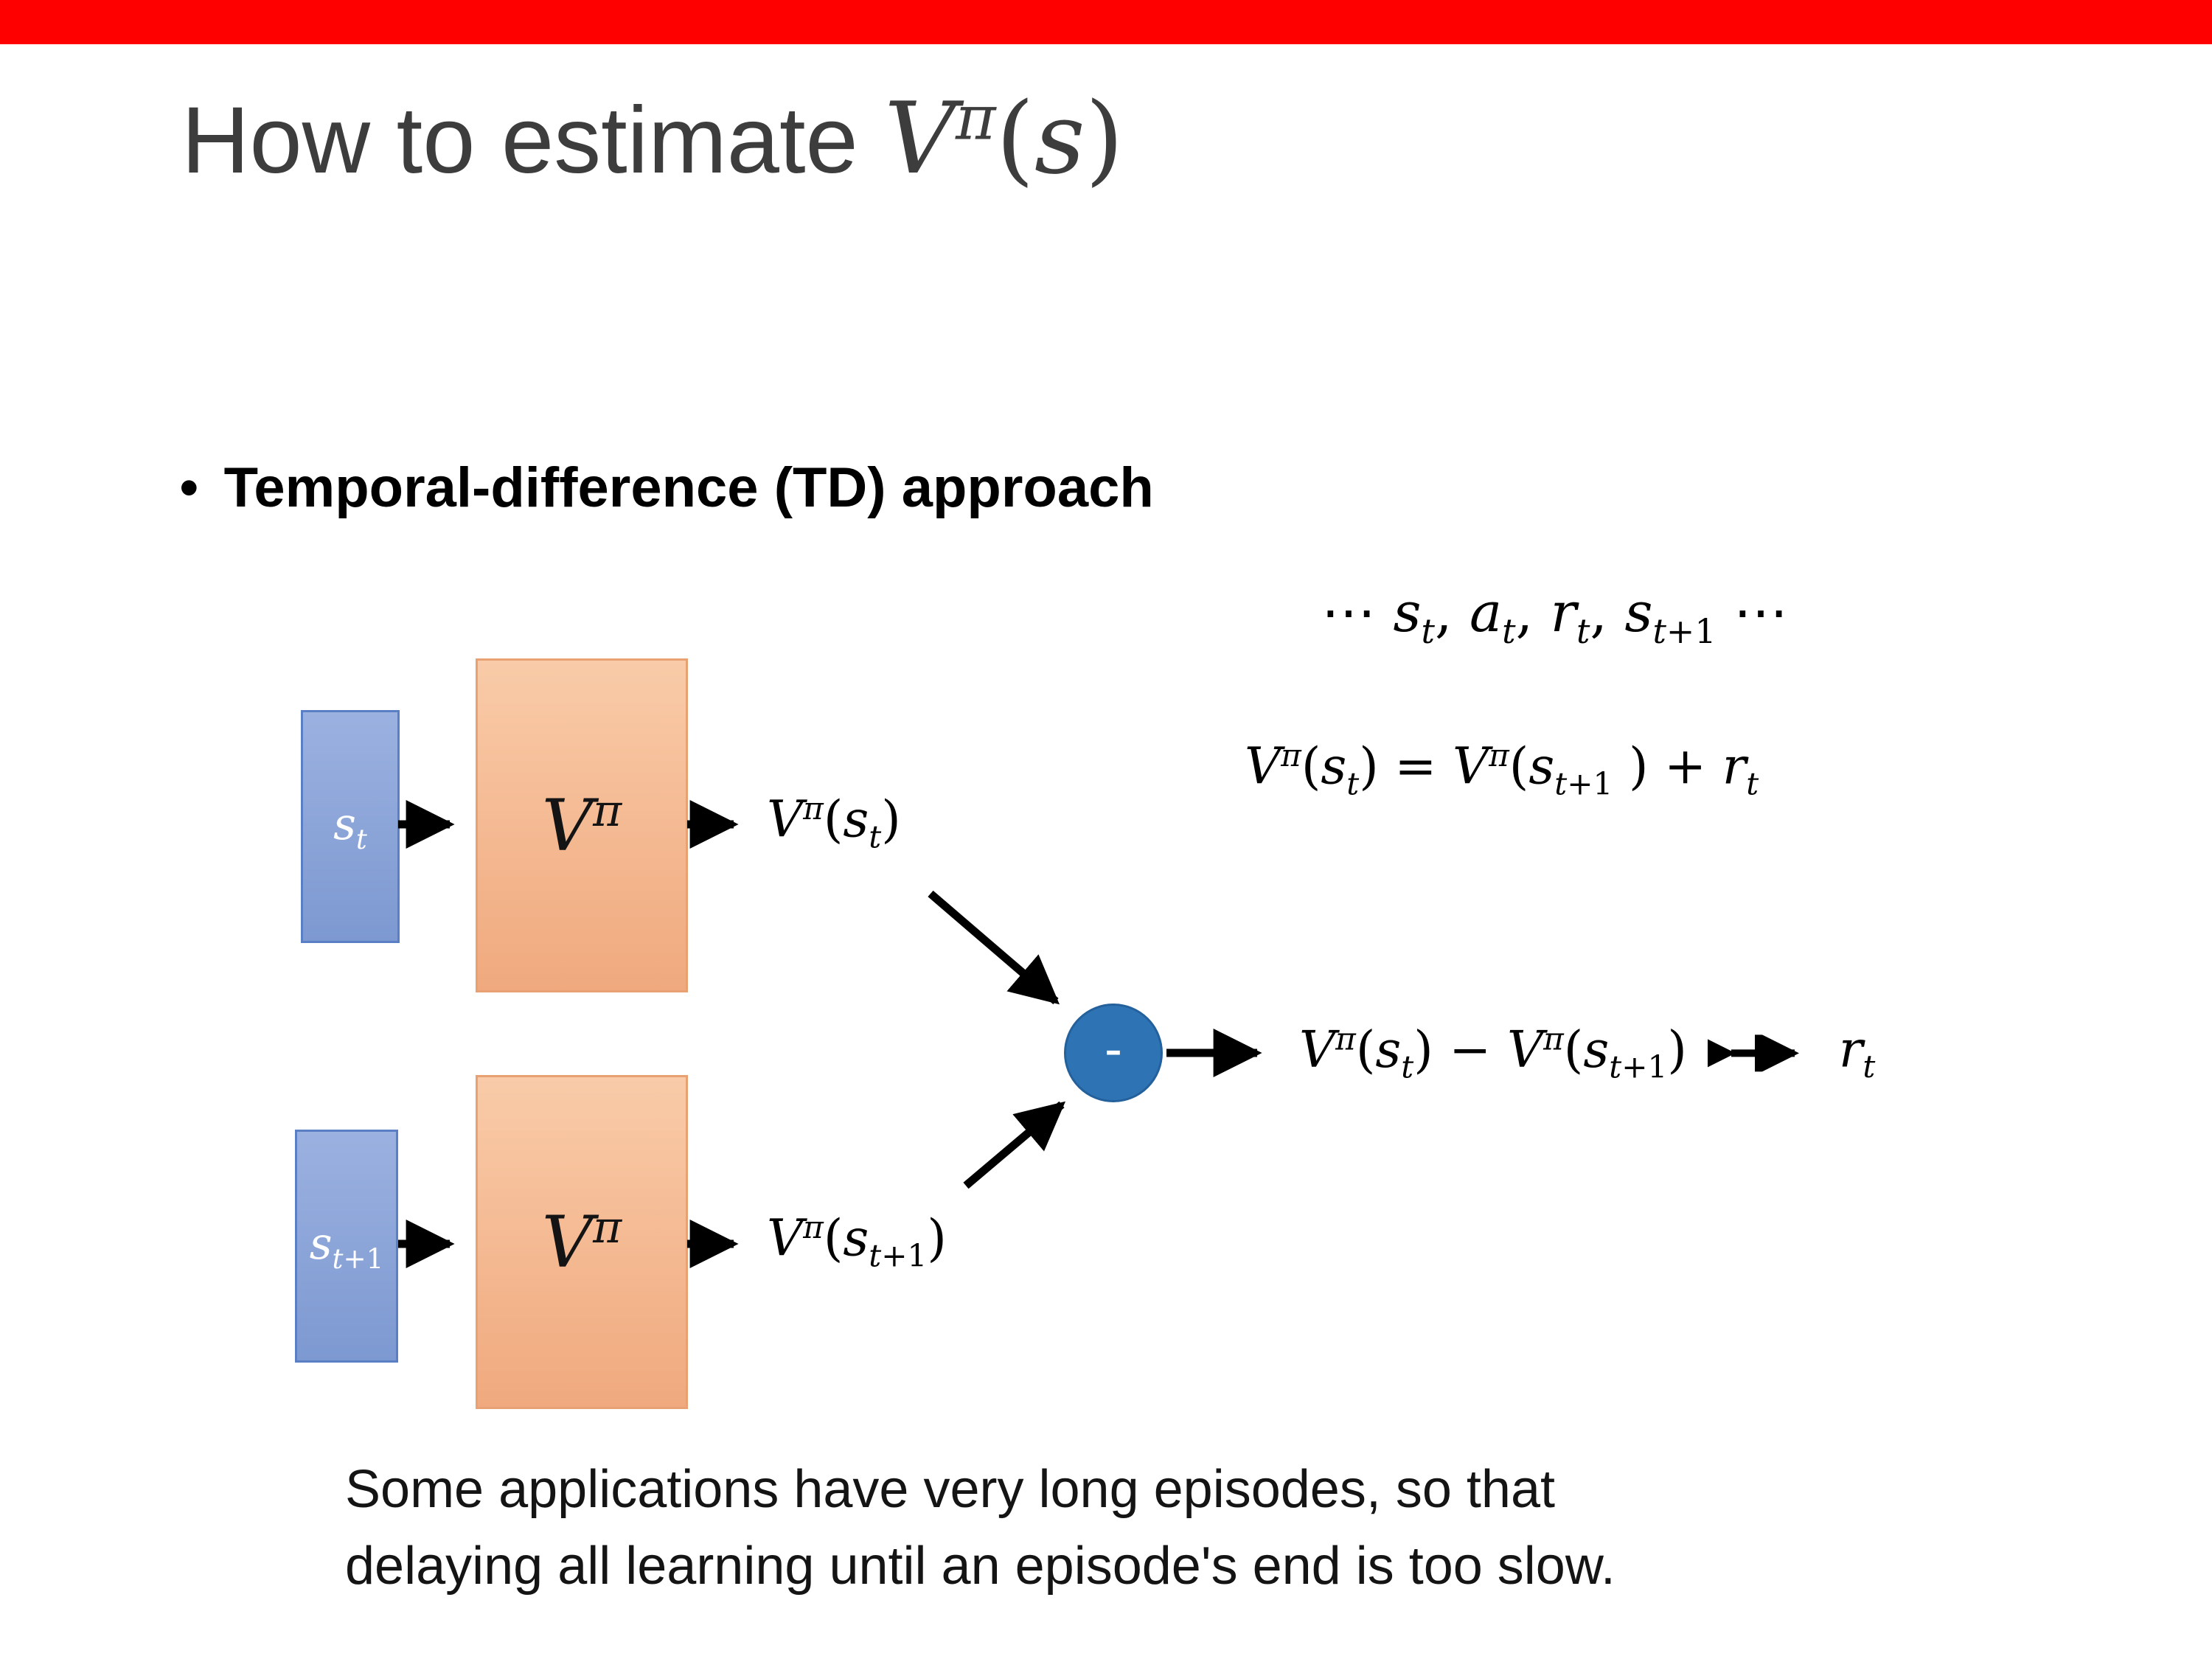  What do you see at coordinates (1857, 1052) in the screenshot?
I see `reward-term: rt` at bounding box center [1857, 1052].